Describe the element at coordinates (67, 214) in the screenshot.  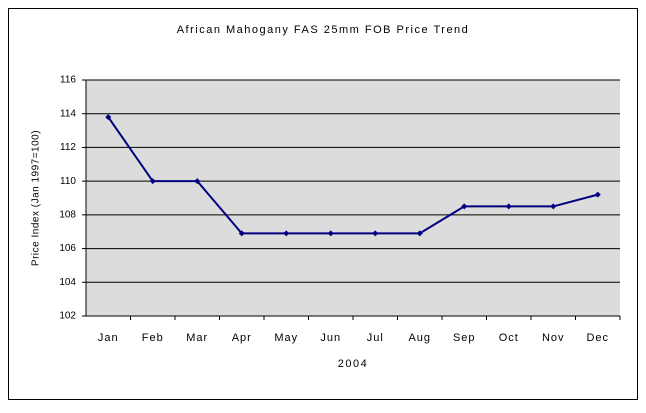
I see `y-tick-label: 108` at that location.